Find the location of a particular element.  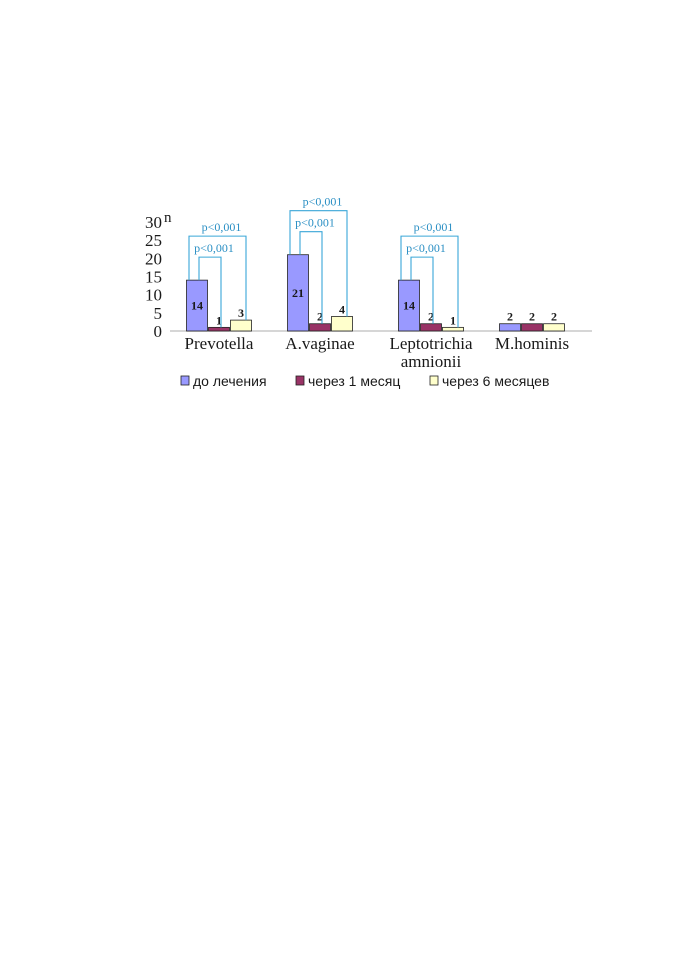

legend-label: через 6 месяцев is located at coordinates (495, 381).